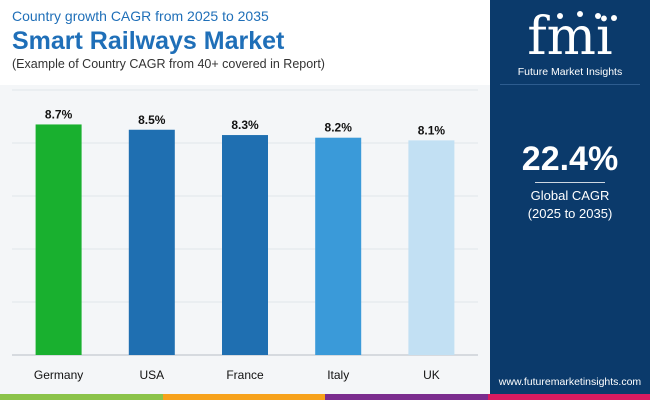 The width and height of the screenshot is (650, 400). What do you see at coordinates (58, 375) in the screenshot?
I see `x-tick-label-germany: Germany` at bounding box center [58, 375].